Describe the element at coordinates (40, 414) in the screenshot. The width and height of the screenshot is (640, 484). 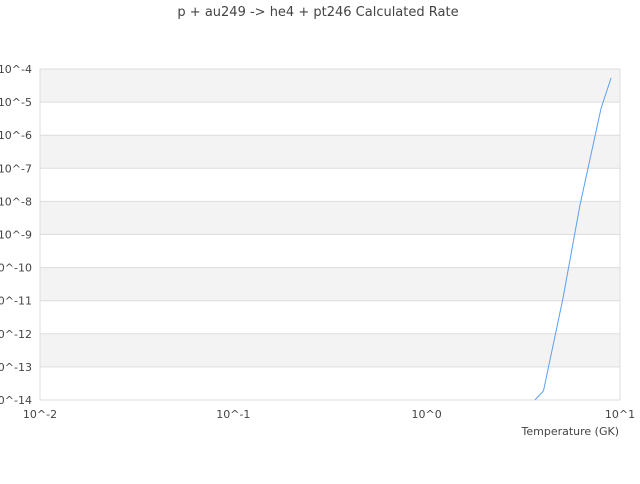
I see `x-tick-label: 10^-2` at that location.